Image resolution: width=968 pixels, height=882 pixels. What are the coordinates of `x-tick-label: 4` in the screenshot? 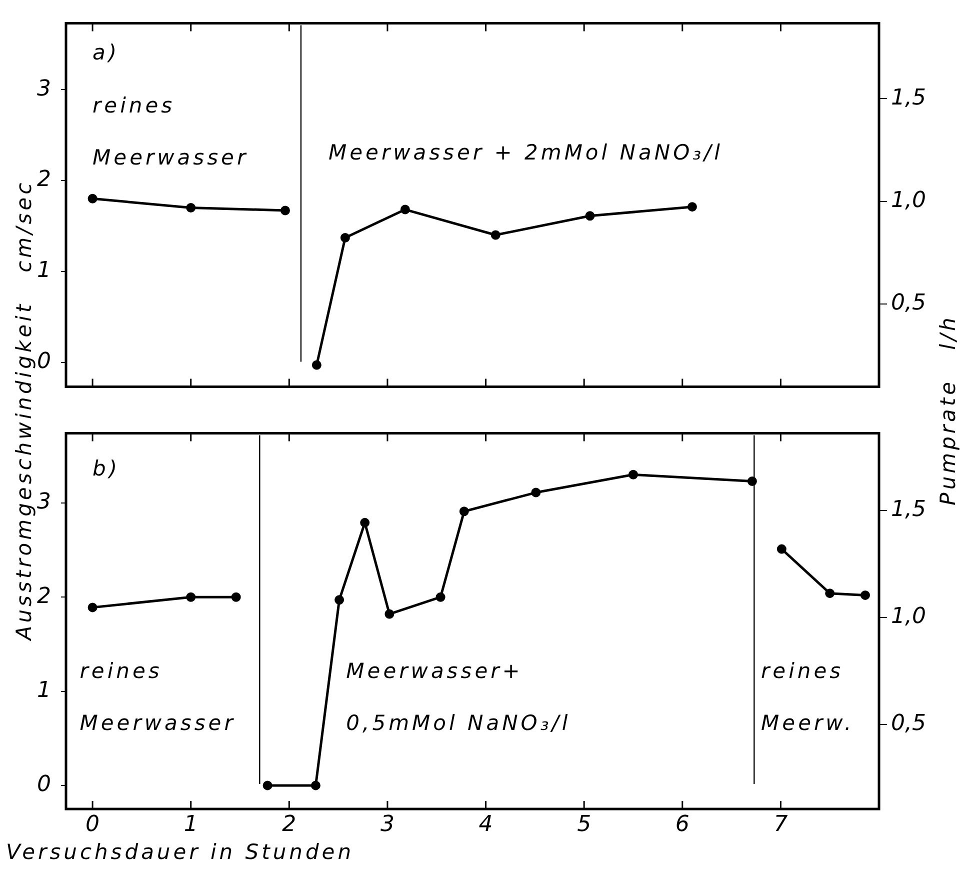 It's located at (485, 824).